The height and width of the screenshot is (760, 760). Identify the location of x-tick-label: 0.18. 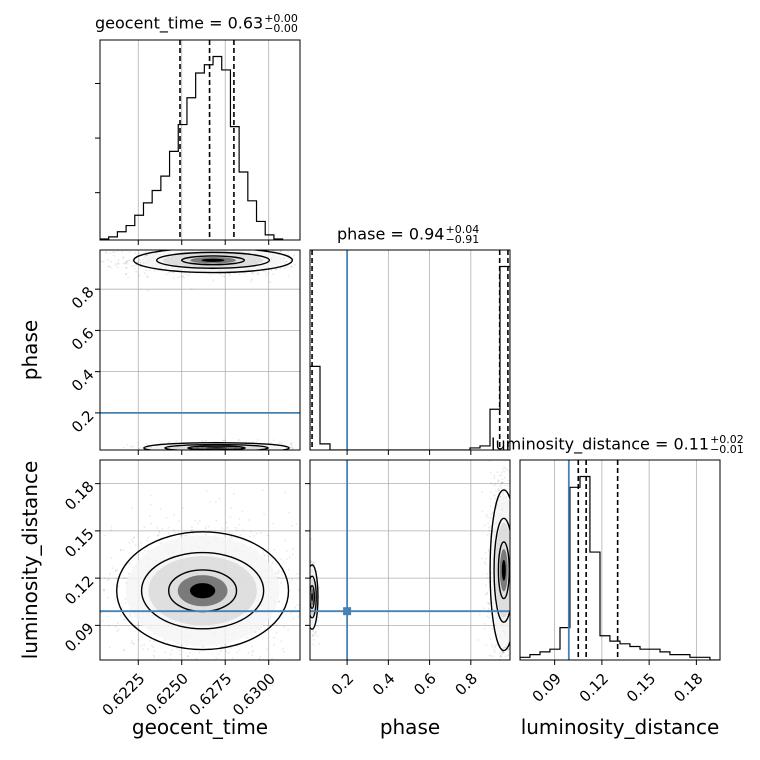
(688, 688).